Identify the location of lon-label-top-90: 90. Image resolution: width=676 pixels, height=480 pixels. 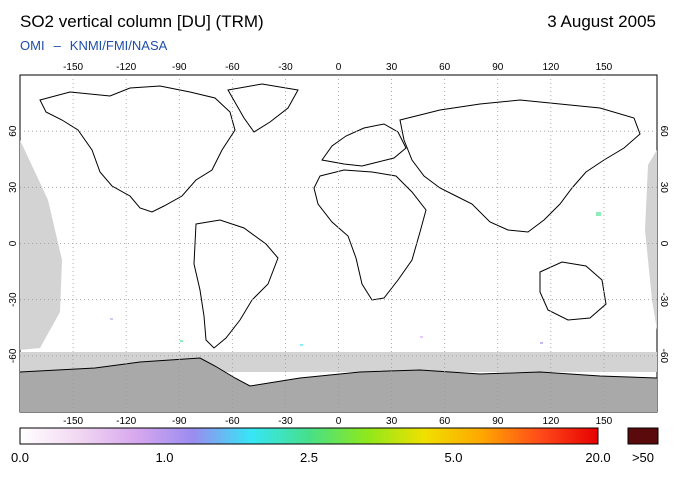
(498, 67).